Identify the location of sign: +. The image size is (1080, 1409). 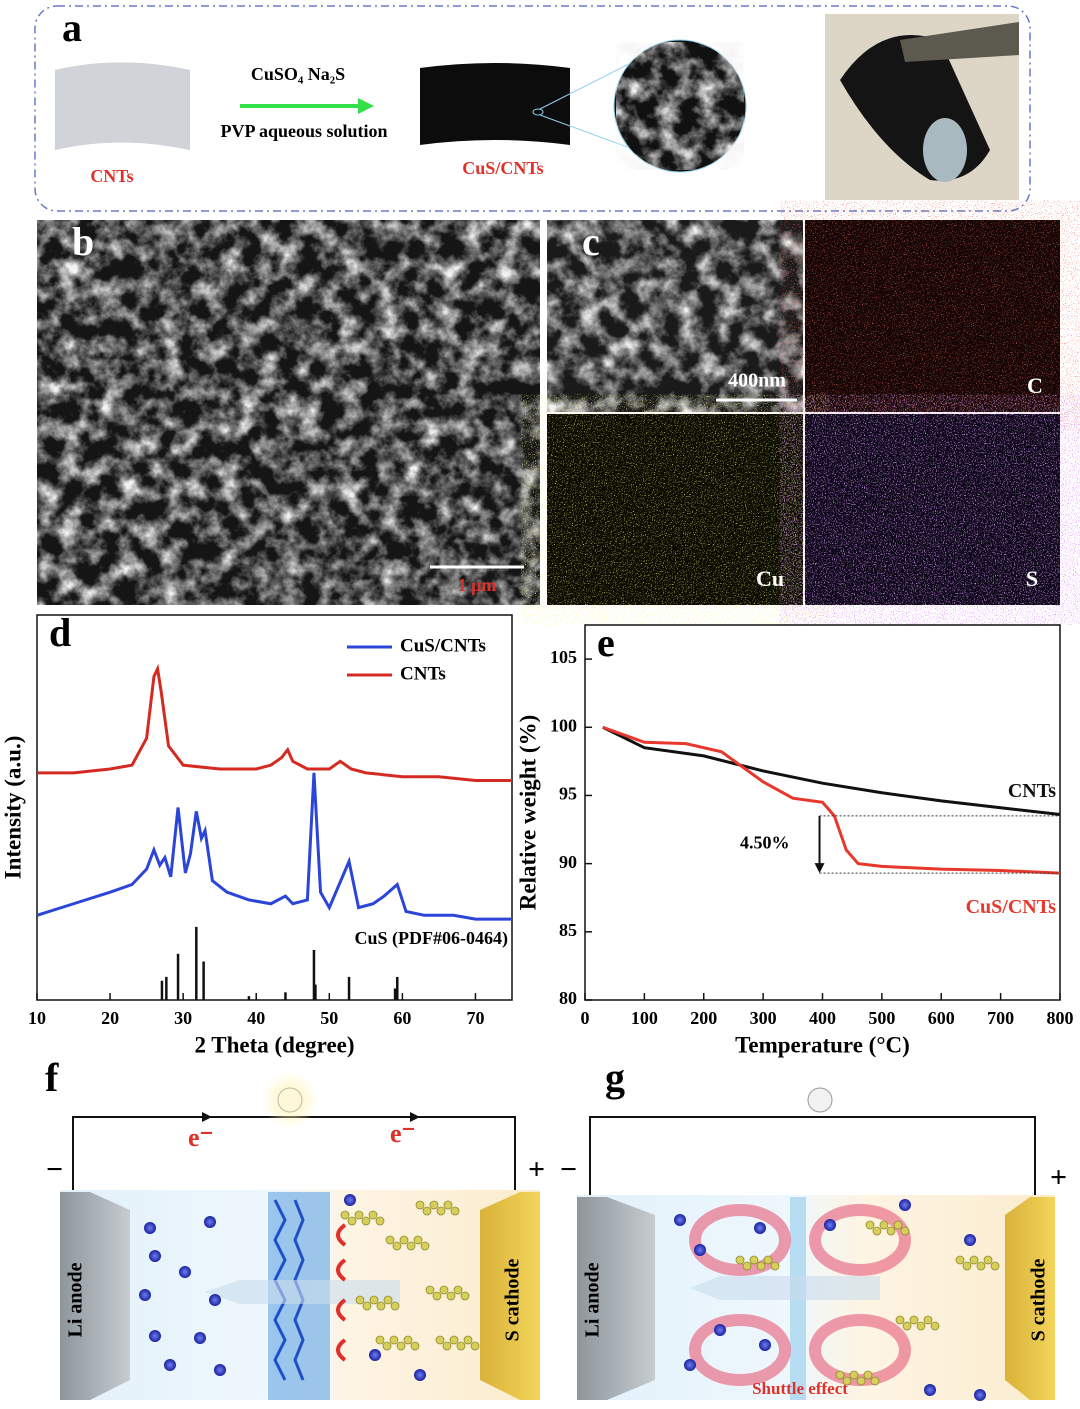
(536, 1169).